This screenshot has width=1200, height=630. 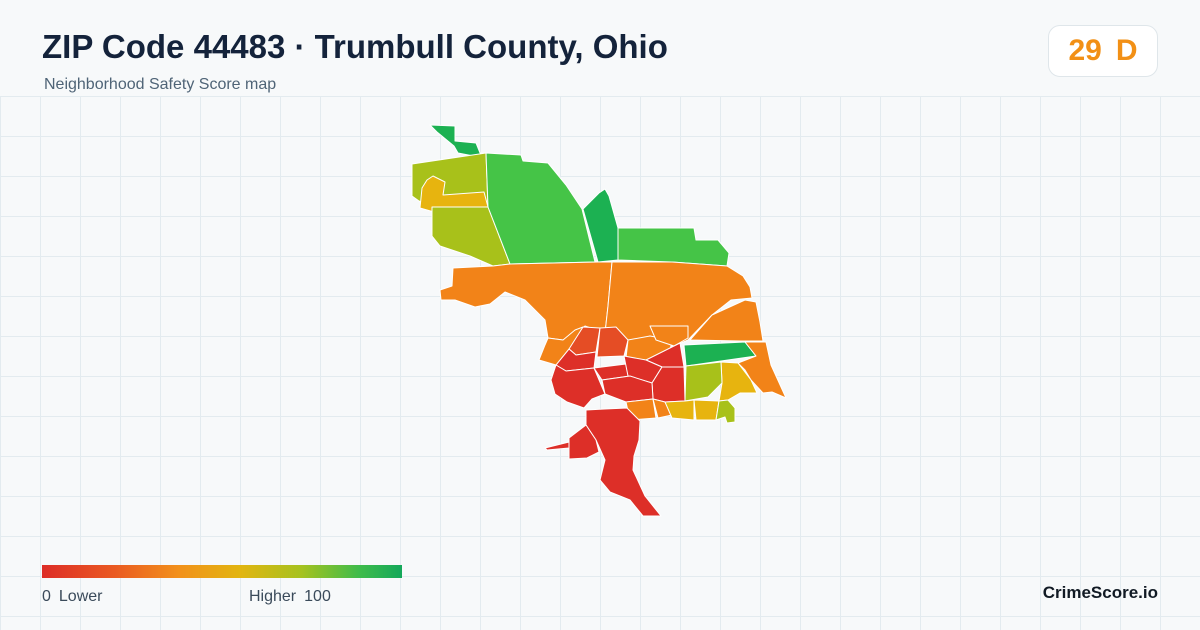 What do you see at coordinates (557, 446) in the screenshot?
I see `map-region-south-tail-sliver` at bounding box center [557, 446].